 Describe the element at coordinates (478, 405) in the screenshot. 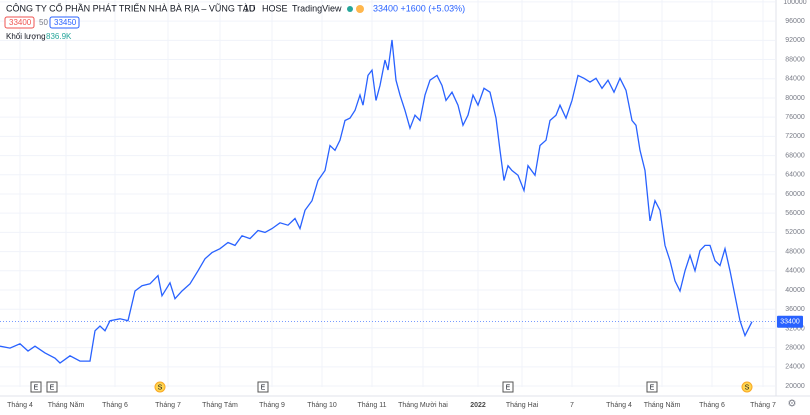

I see `x-tick-label: 2022` at that location.